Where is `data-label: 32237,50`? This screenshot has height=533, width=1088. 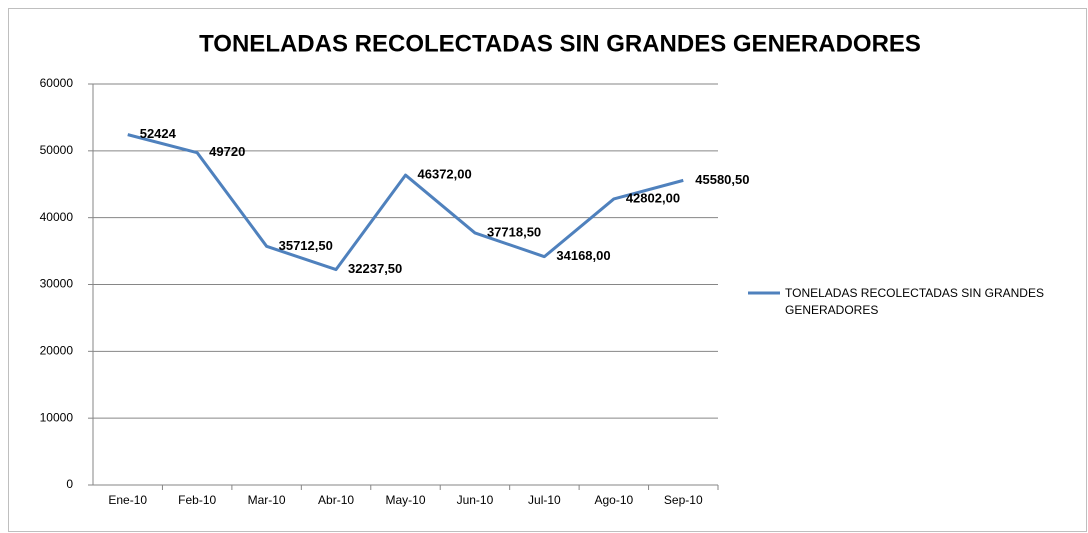
data-label: 32237,50 is located at coordinates (375, 268).